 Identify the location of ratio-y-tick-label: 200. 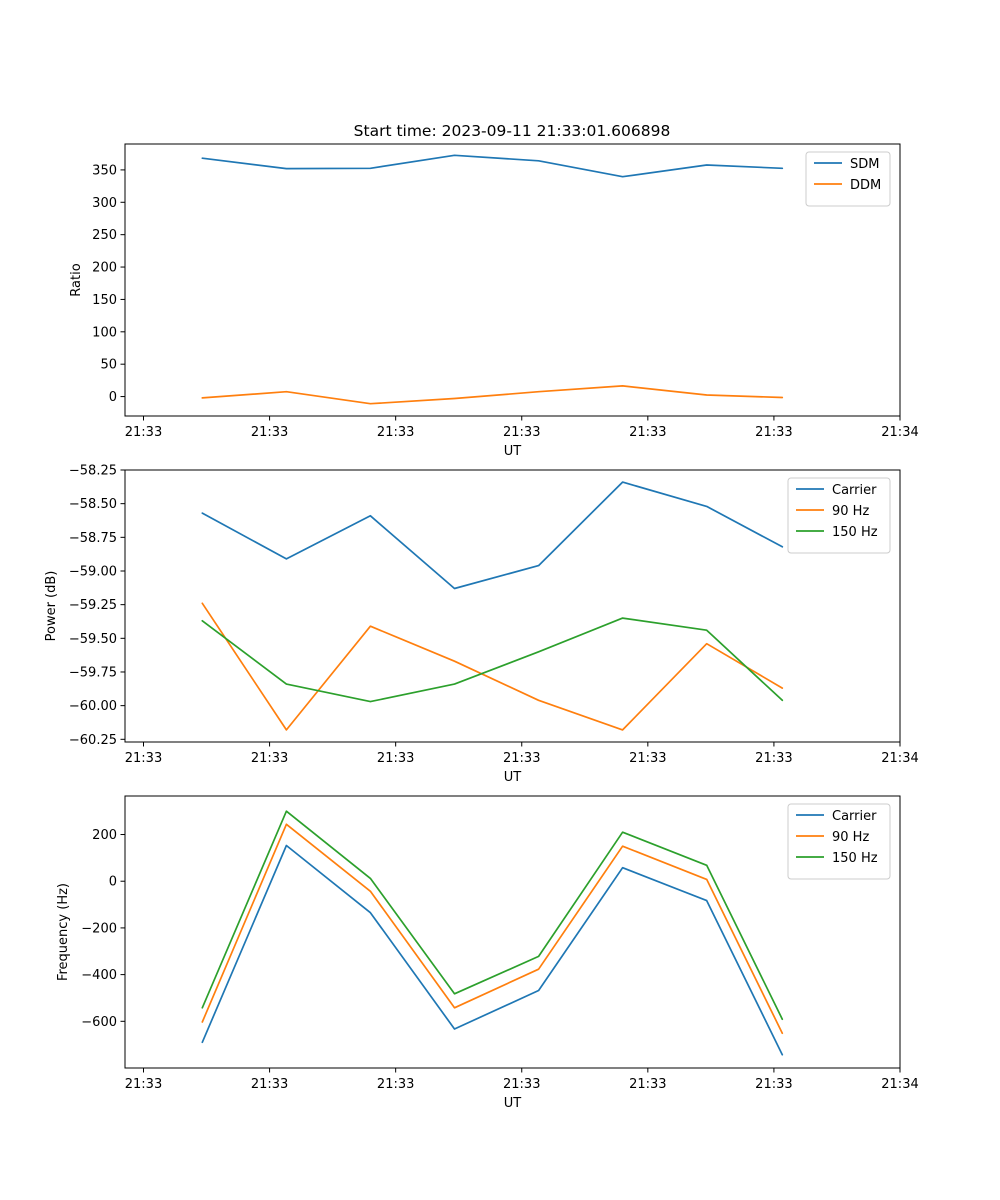
(104, 268).